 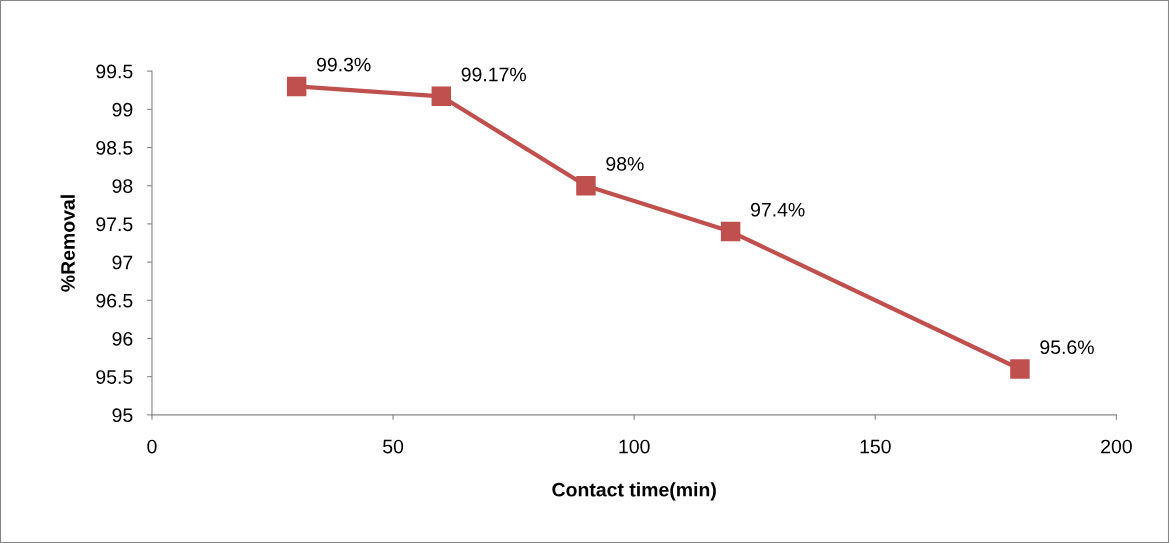 I want to click on y-tick-label: 99, so click(x=122, y=109).